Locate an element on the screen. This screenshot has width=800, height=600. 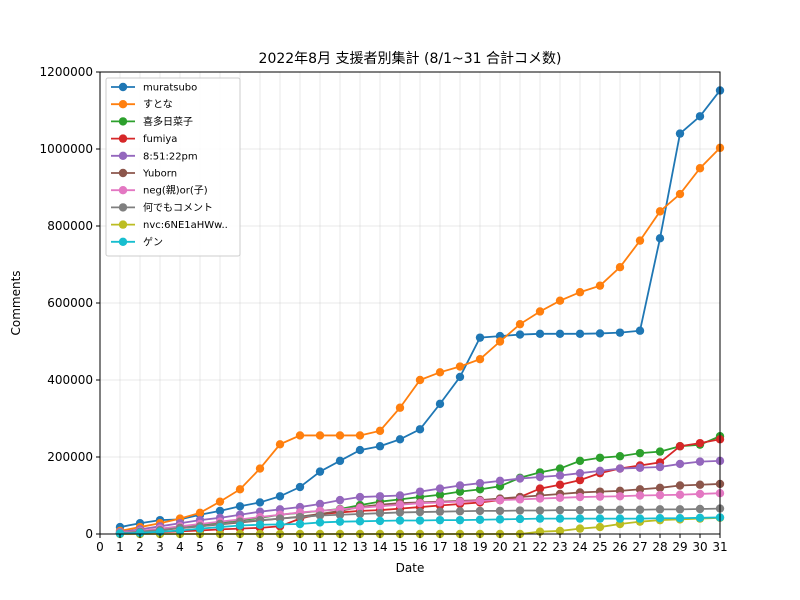
x-tick-label: 27 is located at coordinates (639, 547).